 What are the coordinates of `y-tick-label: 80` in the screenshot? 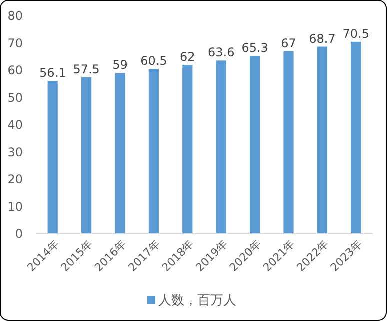 It's located at (15, 16).